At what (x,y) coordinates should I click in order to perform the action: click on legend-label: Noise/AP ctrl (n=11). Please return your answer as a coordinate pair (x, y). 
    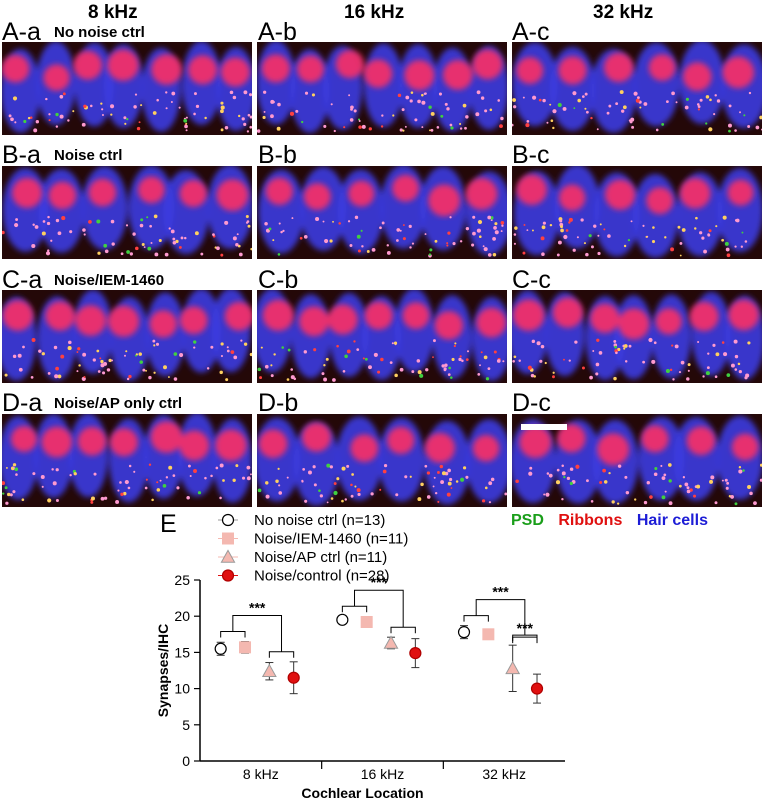
    Looking at the image, I should click on (320, 557).